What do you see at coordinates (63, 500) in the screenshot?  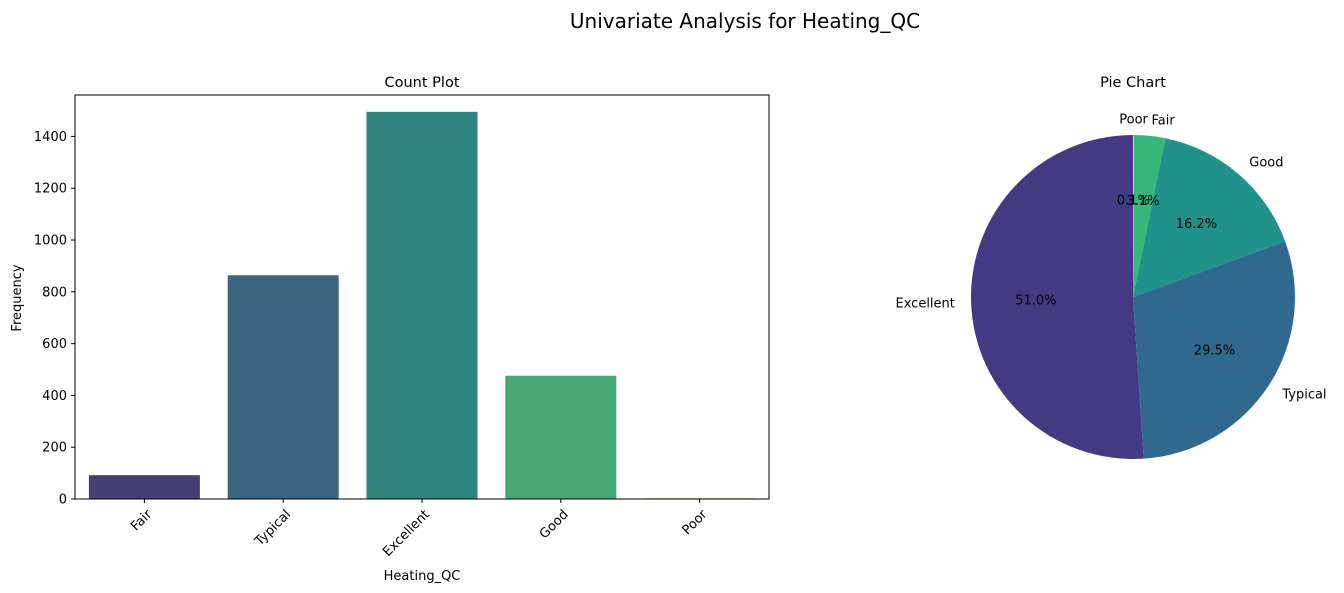 I see `y-tick-label: 0` at bounding box center [63, 500].